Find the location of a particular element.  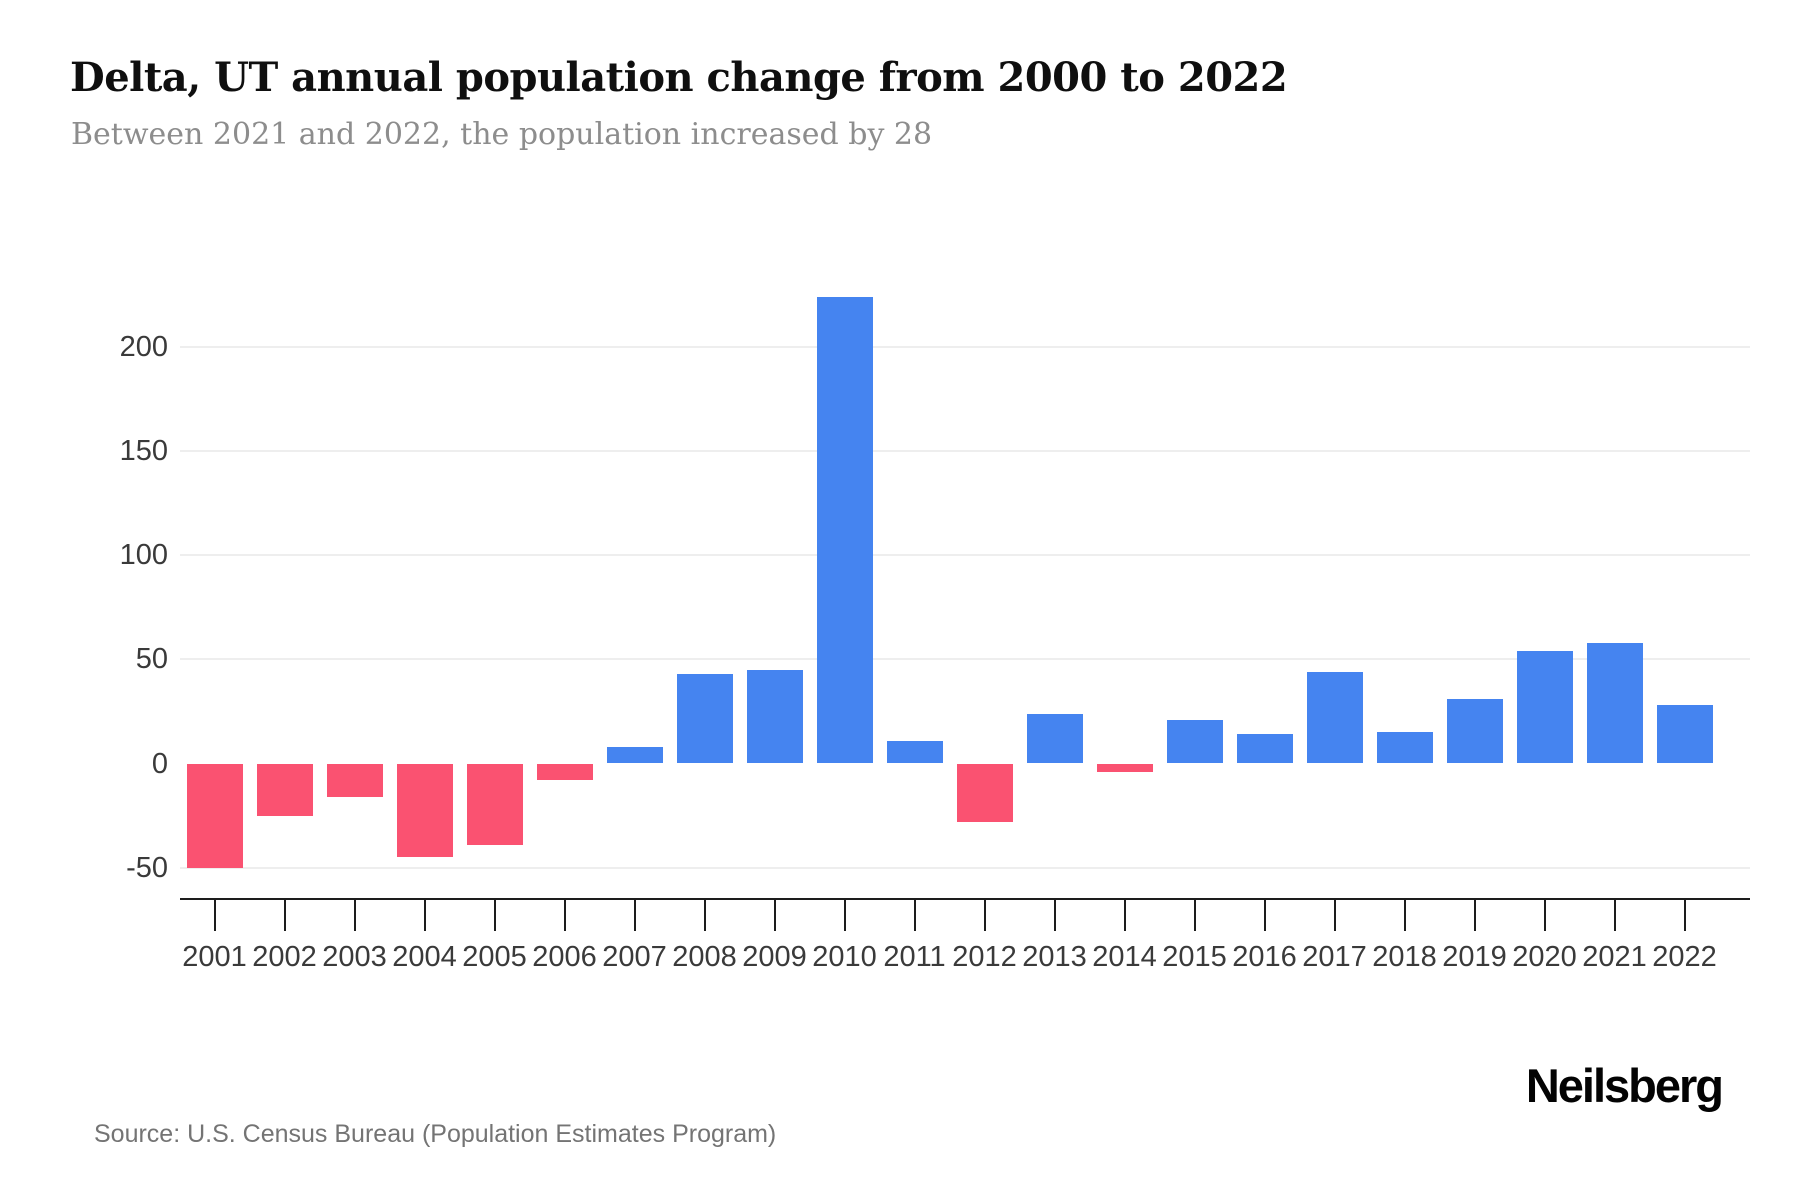

x-axis-tick-2003 is located at coordinates (354, 915).